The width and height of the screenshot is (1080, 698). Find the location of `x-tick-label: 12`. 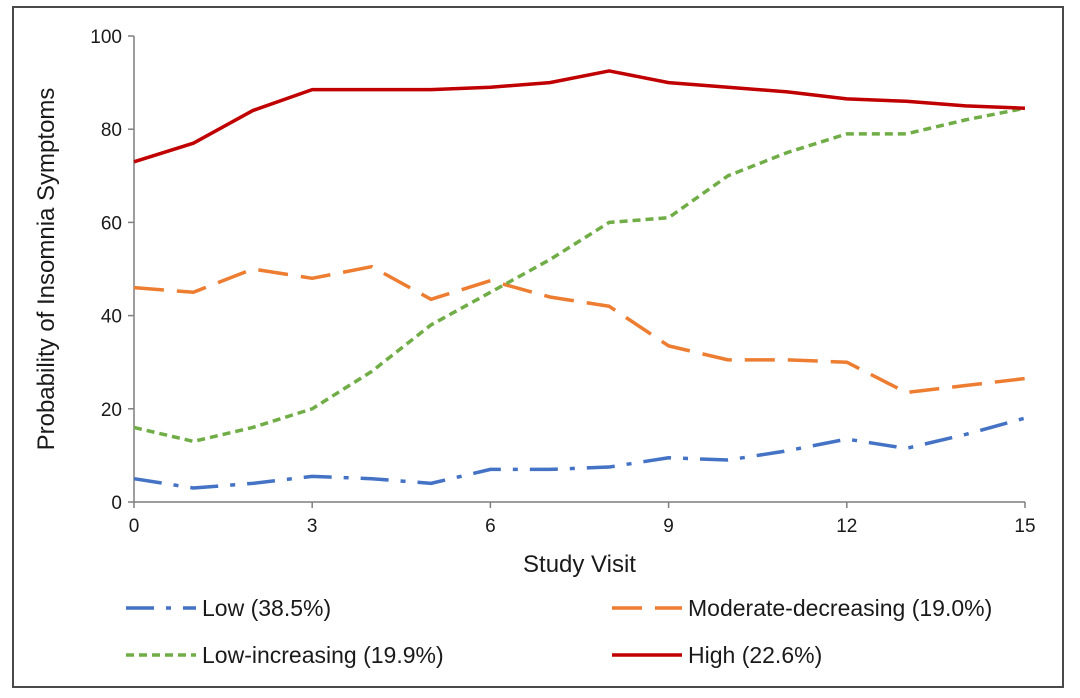

x-tick-label: 12 is located at coordinates (846, 526).